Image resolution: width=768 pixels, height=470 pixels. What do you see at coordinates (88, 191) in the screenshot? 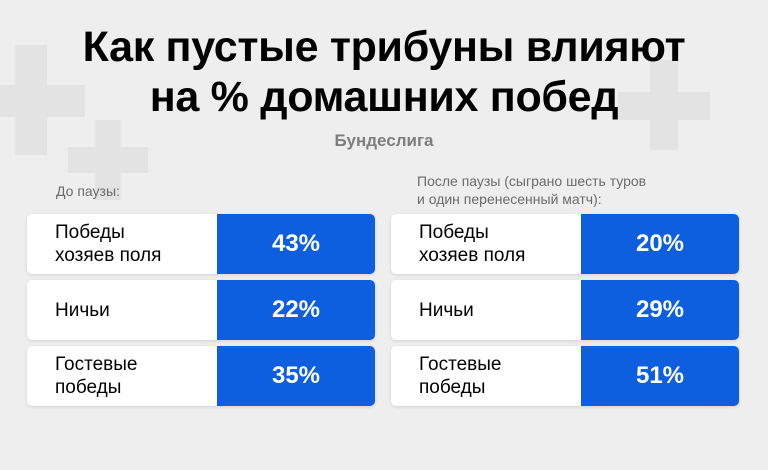
I see `before-pause-caption: До паузы:` at bounding box center [88, 191].